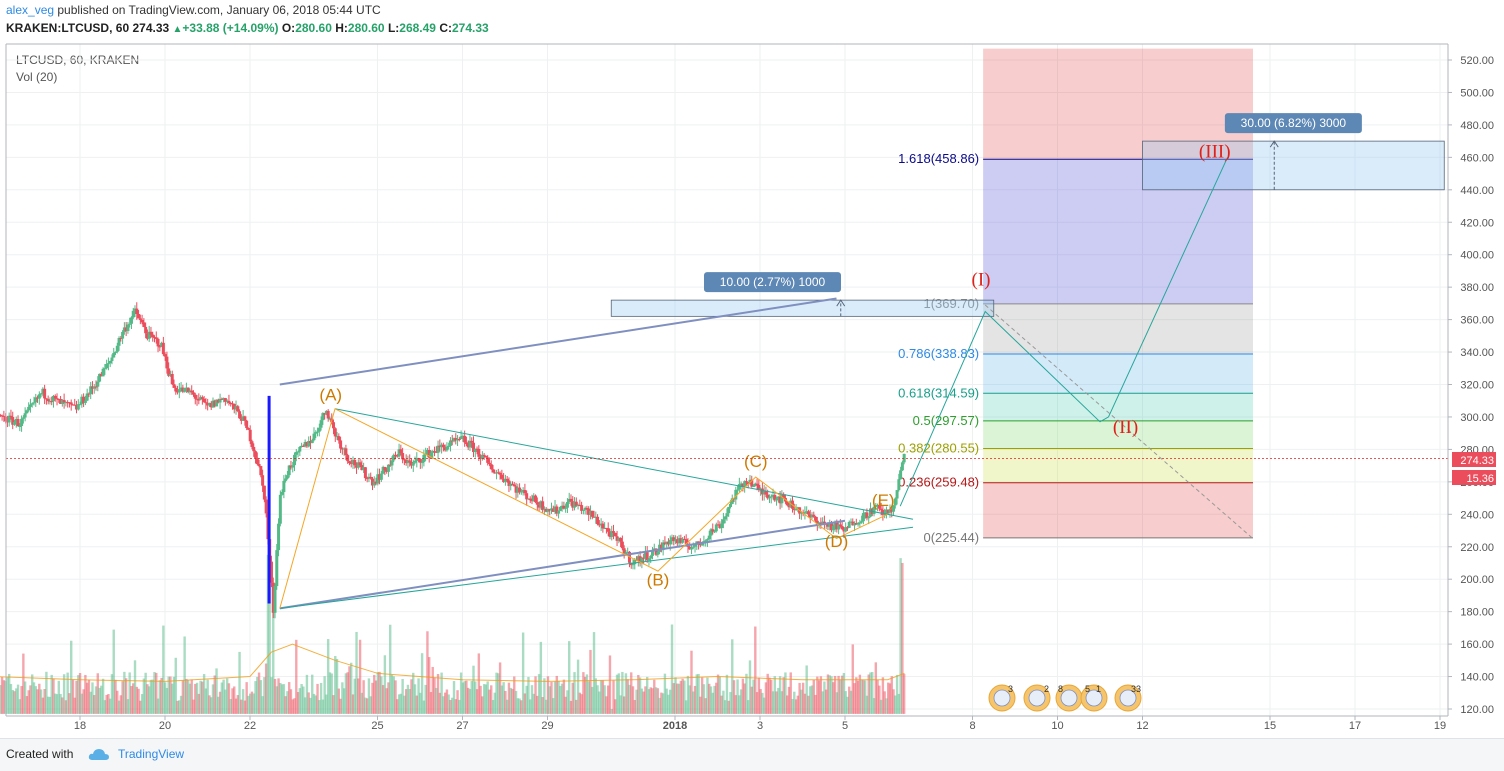 The image size is (1504, 771). What do you see at coordinates (1440, 726) in the screenshot?
I see `time-tick-label: 19` at bounding box center [1440, 726].